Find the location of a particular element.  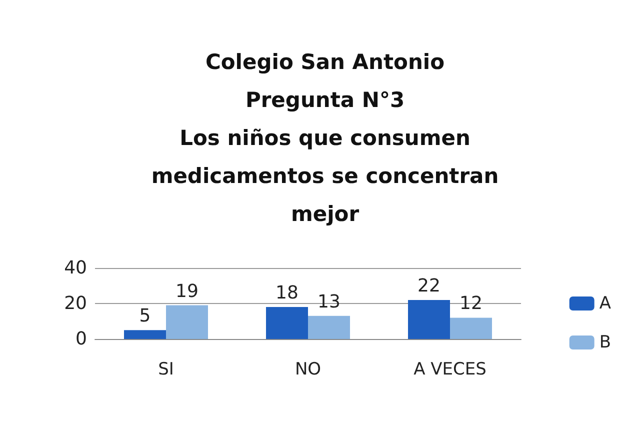

y-tick-label: 40 is located at coordinates (75, 268).